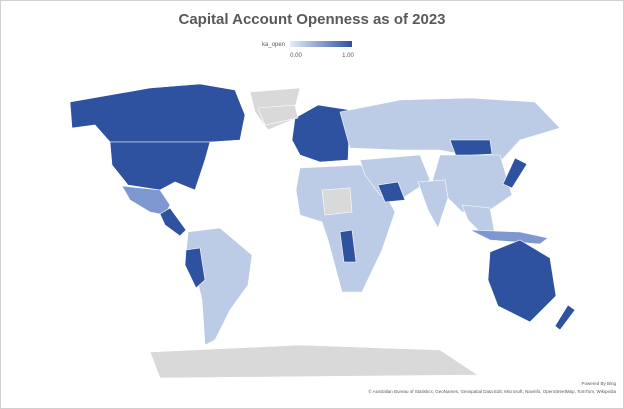 The image size is (624, 409). What do you see at coordinates (598, 383) in the screenshot?
I see `powered-by: Powered By Bing` at bounding box center [598, 383].